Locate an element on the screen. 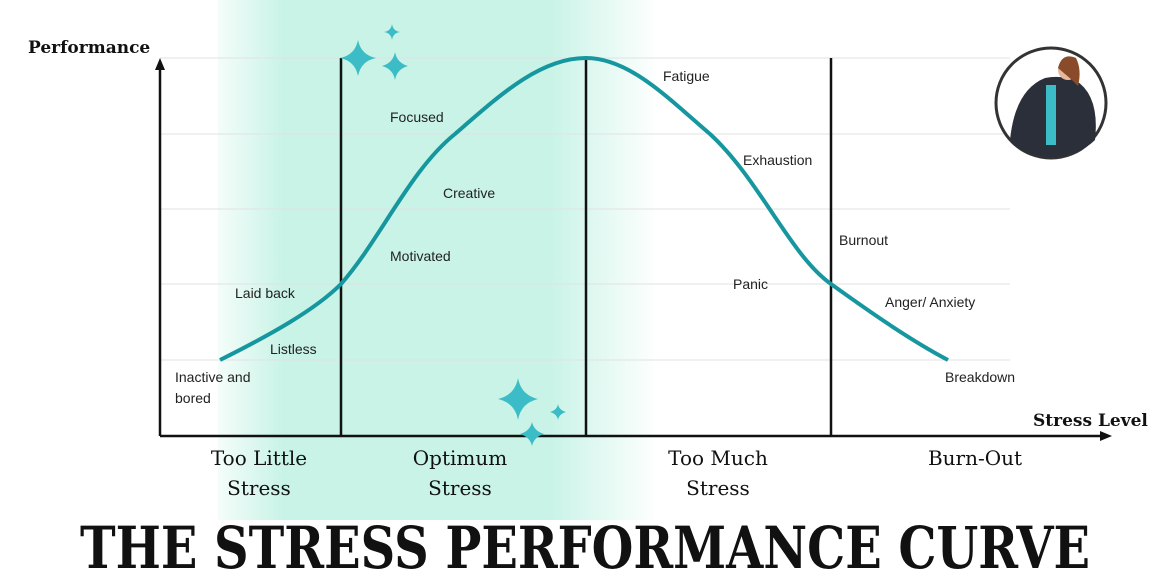  curve-label-line: Panic is located at coordinates (750, 284).